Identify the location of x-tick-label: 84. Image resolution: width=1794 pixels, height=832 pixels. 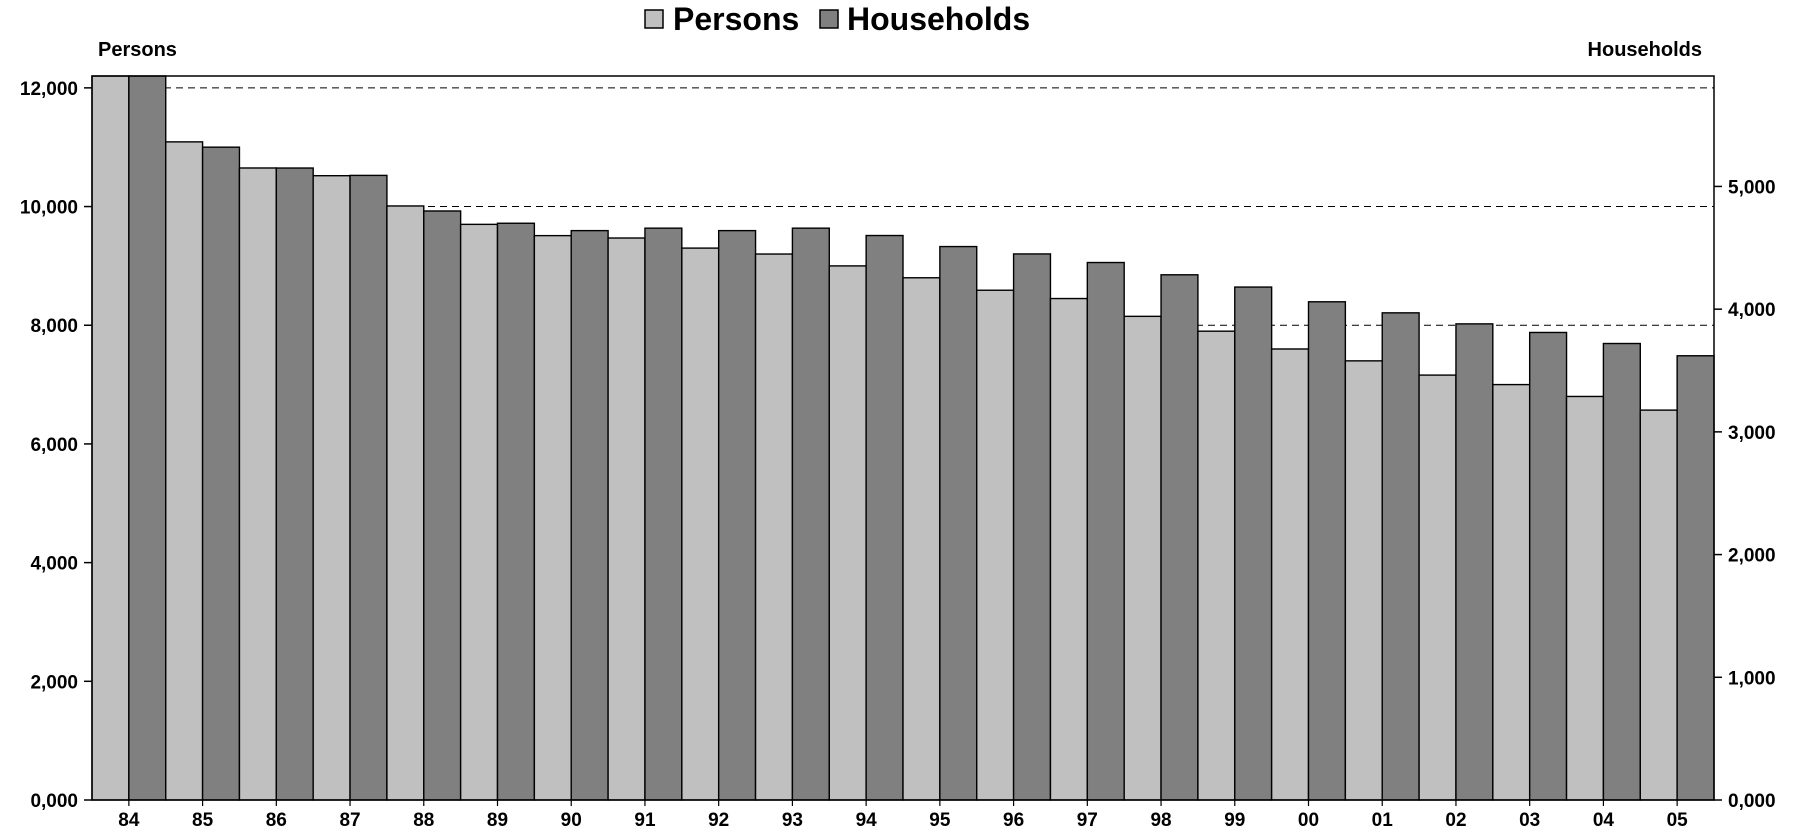
(129, 820).